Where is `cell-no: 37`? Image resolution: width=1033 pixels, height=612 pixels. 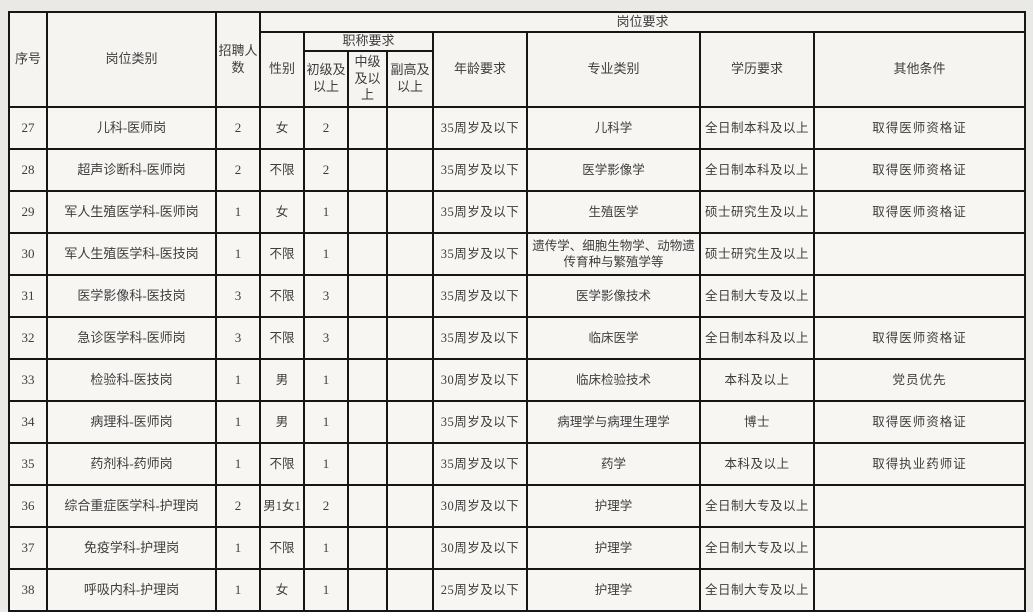 cell-no: 37 is located at coordinates (28, 548).